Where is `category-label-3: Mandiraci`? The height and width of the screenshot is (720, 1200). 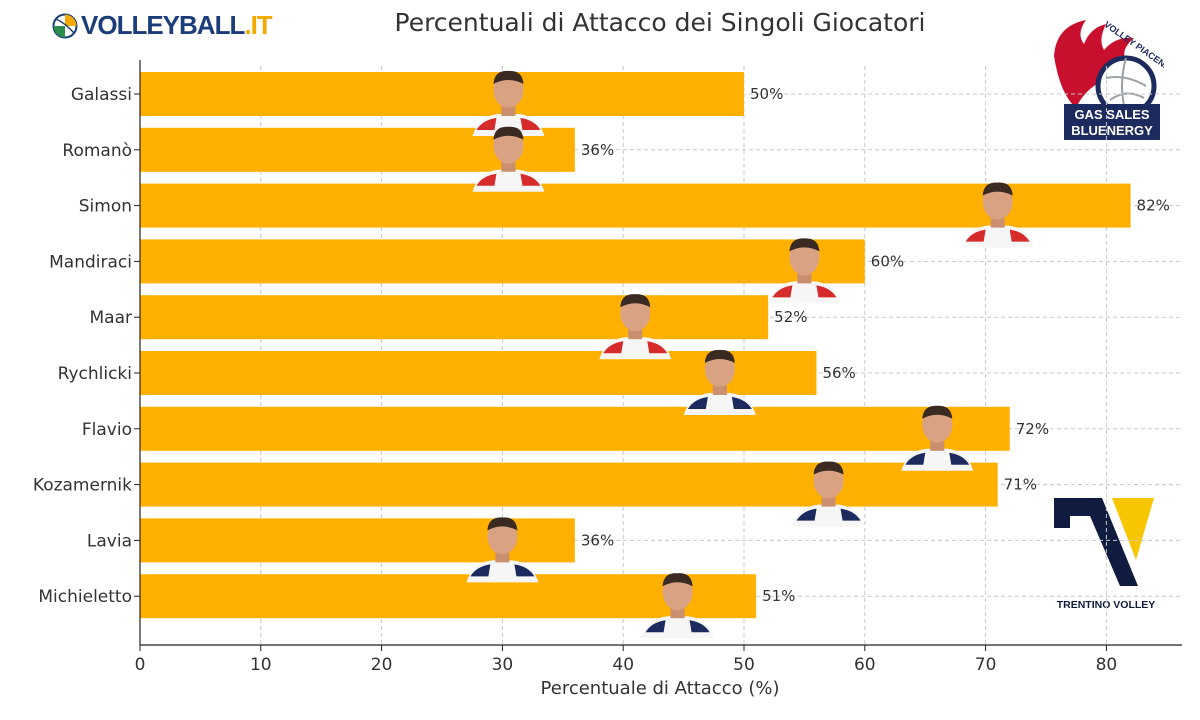
category-label-3: Mandiraci is located at coordinates (90, 262).